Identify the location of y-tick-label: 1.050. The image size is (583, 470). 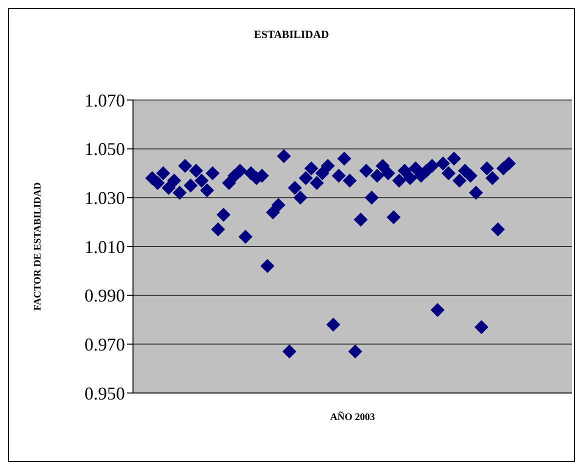
(104, 149).